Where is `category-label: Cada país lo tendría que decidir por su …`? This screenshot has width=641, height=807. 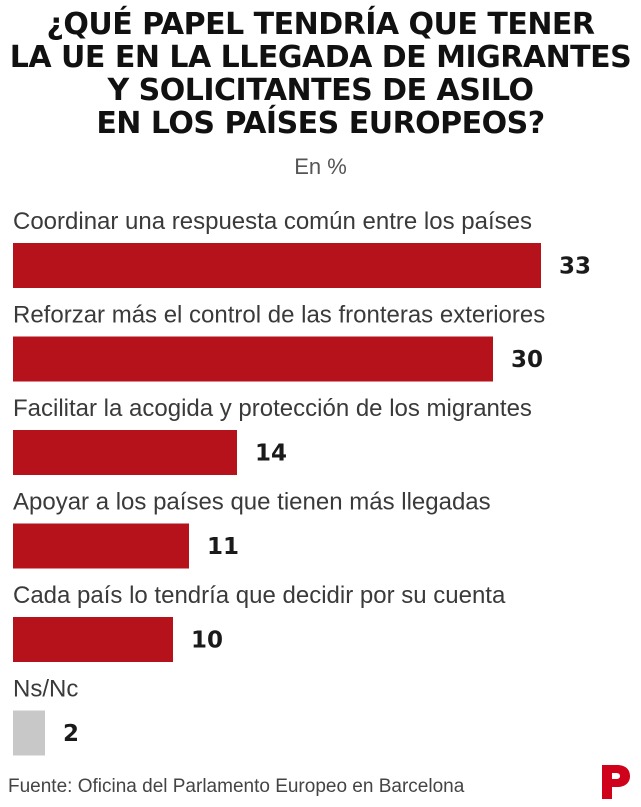 category-label: Cada país lo tendría que decidir por su … is located at coordinates (259, 595).